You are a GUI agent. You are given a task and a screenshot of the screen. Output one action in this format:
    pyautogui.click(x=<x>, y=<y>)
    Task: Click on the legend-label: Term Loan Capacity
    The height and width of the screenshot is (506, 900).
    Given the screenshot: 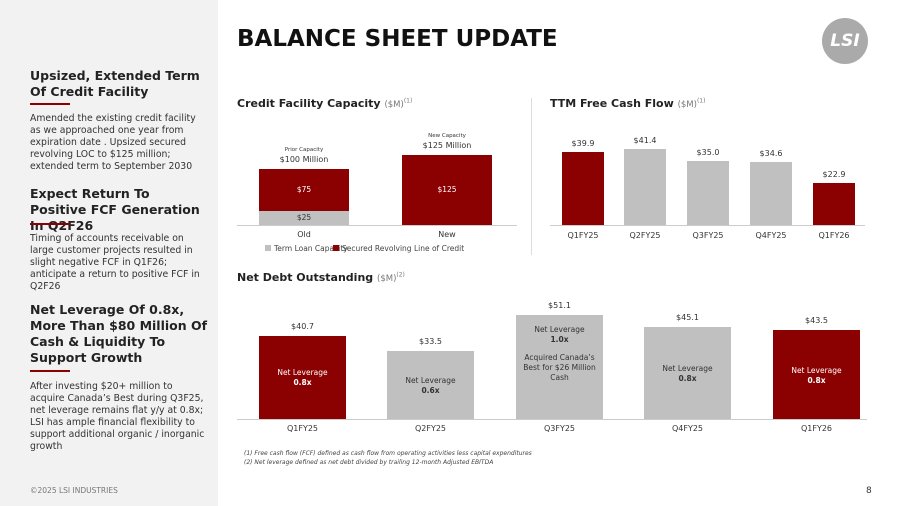 What is the action you would take?
    pyautogui.click(x=311, y=248)
    